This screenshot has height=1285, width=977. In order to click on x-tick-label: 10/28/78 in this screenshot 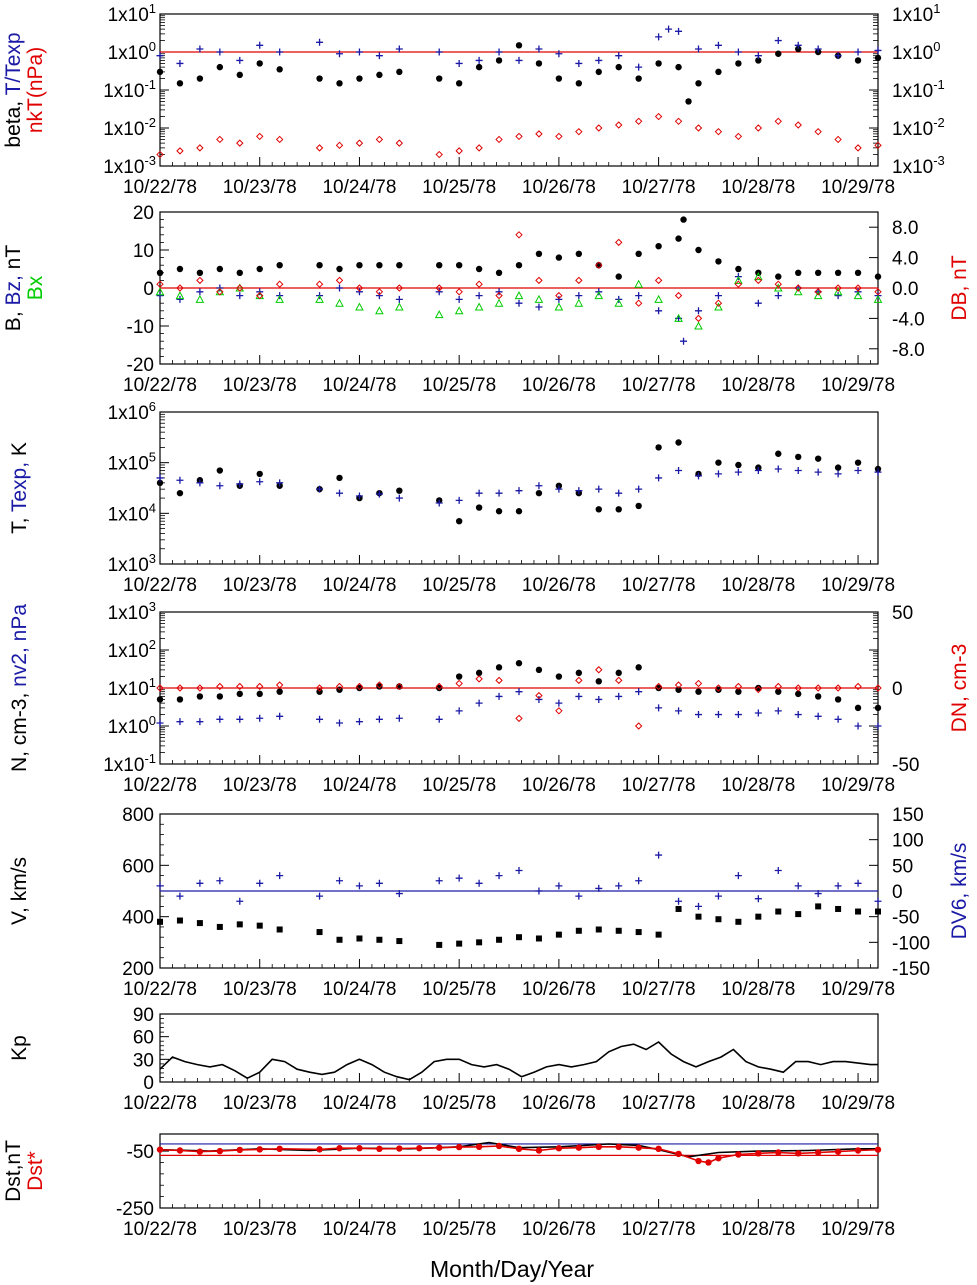, I will do `click(758, 989)`.